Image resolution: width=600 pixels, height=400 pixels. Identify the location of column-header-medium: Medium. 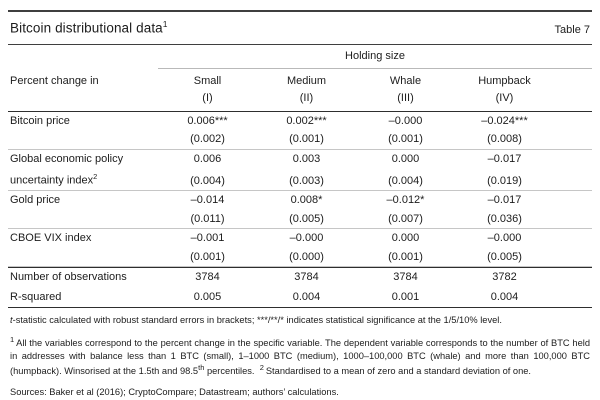
(306, 80).